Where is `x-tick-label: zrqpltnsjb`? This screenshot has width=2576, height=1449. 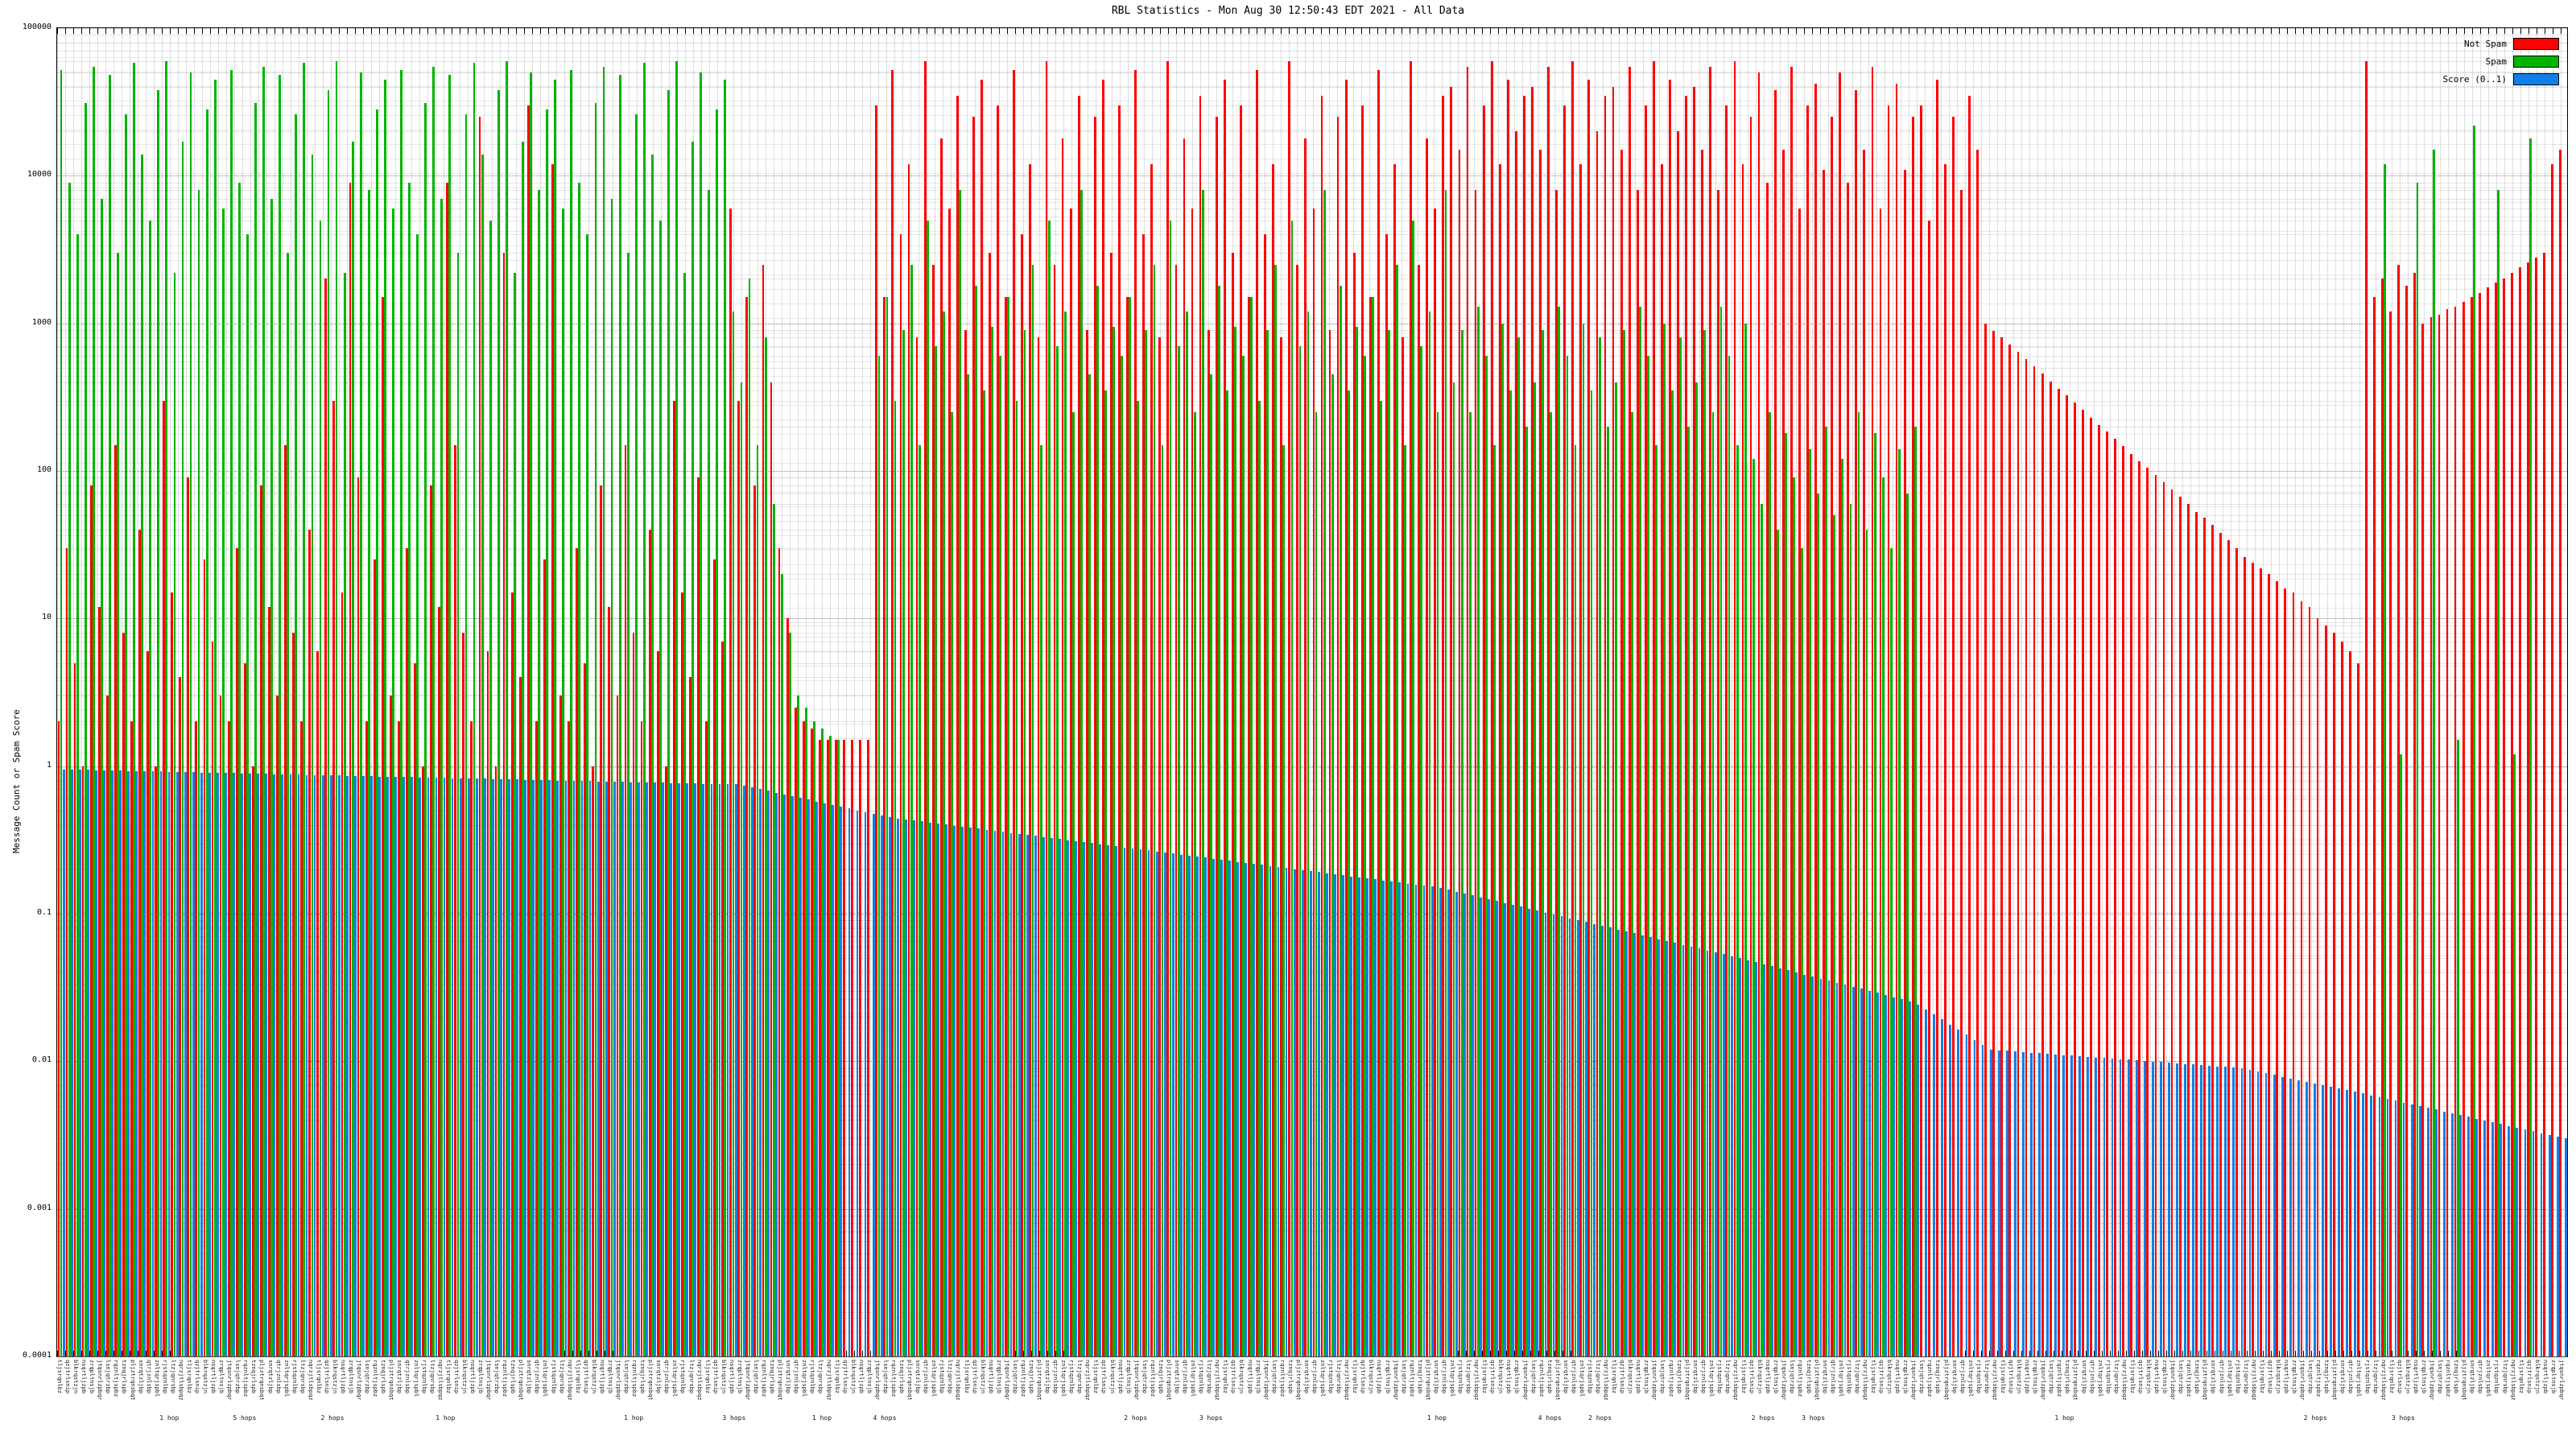
x-tick-label: zrqpltnsjb is located at coordinates (1128, 1377).